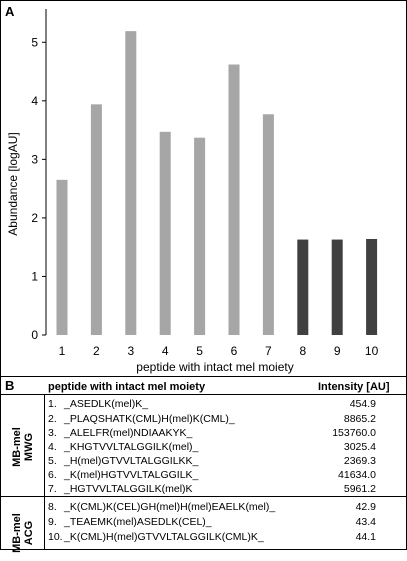  Describe the element at coordinates (106, 404) in the screenshot. I see `peptide-sequence: _ASEDLK(mel)K_` at that location.